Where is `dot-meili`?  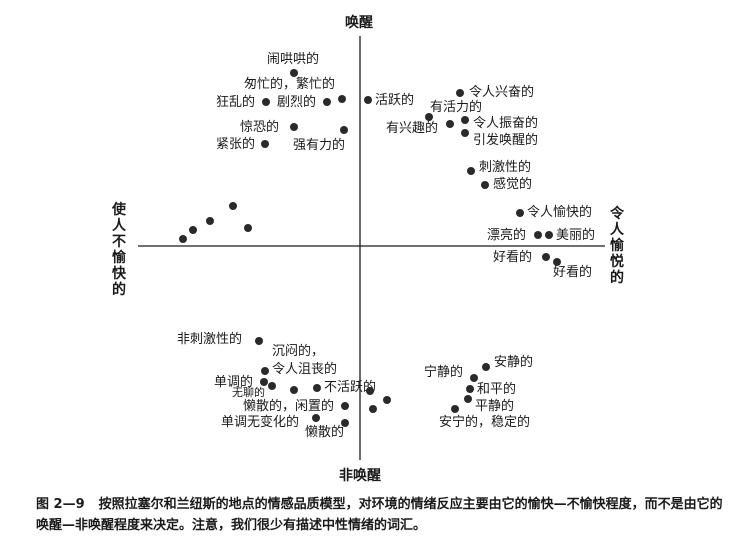
dot-meili is located at coordinates (549, 235).